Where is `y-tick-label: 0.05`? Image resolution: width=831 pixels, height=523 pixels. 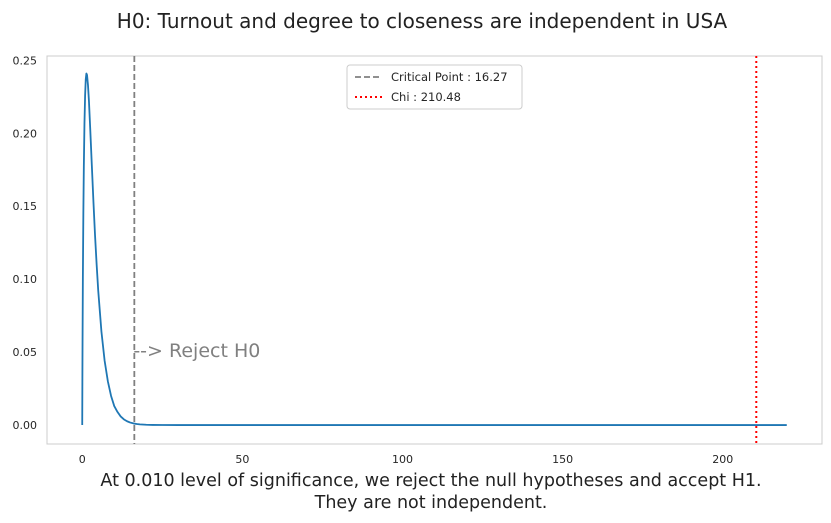 y-tick-label: 0.05 is located at coordinates (25, 352).